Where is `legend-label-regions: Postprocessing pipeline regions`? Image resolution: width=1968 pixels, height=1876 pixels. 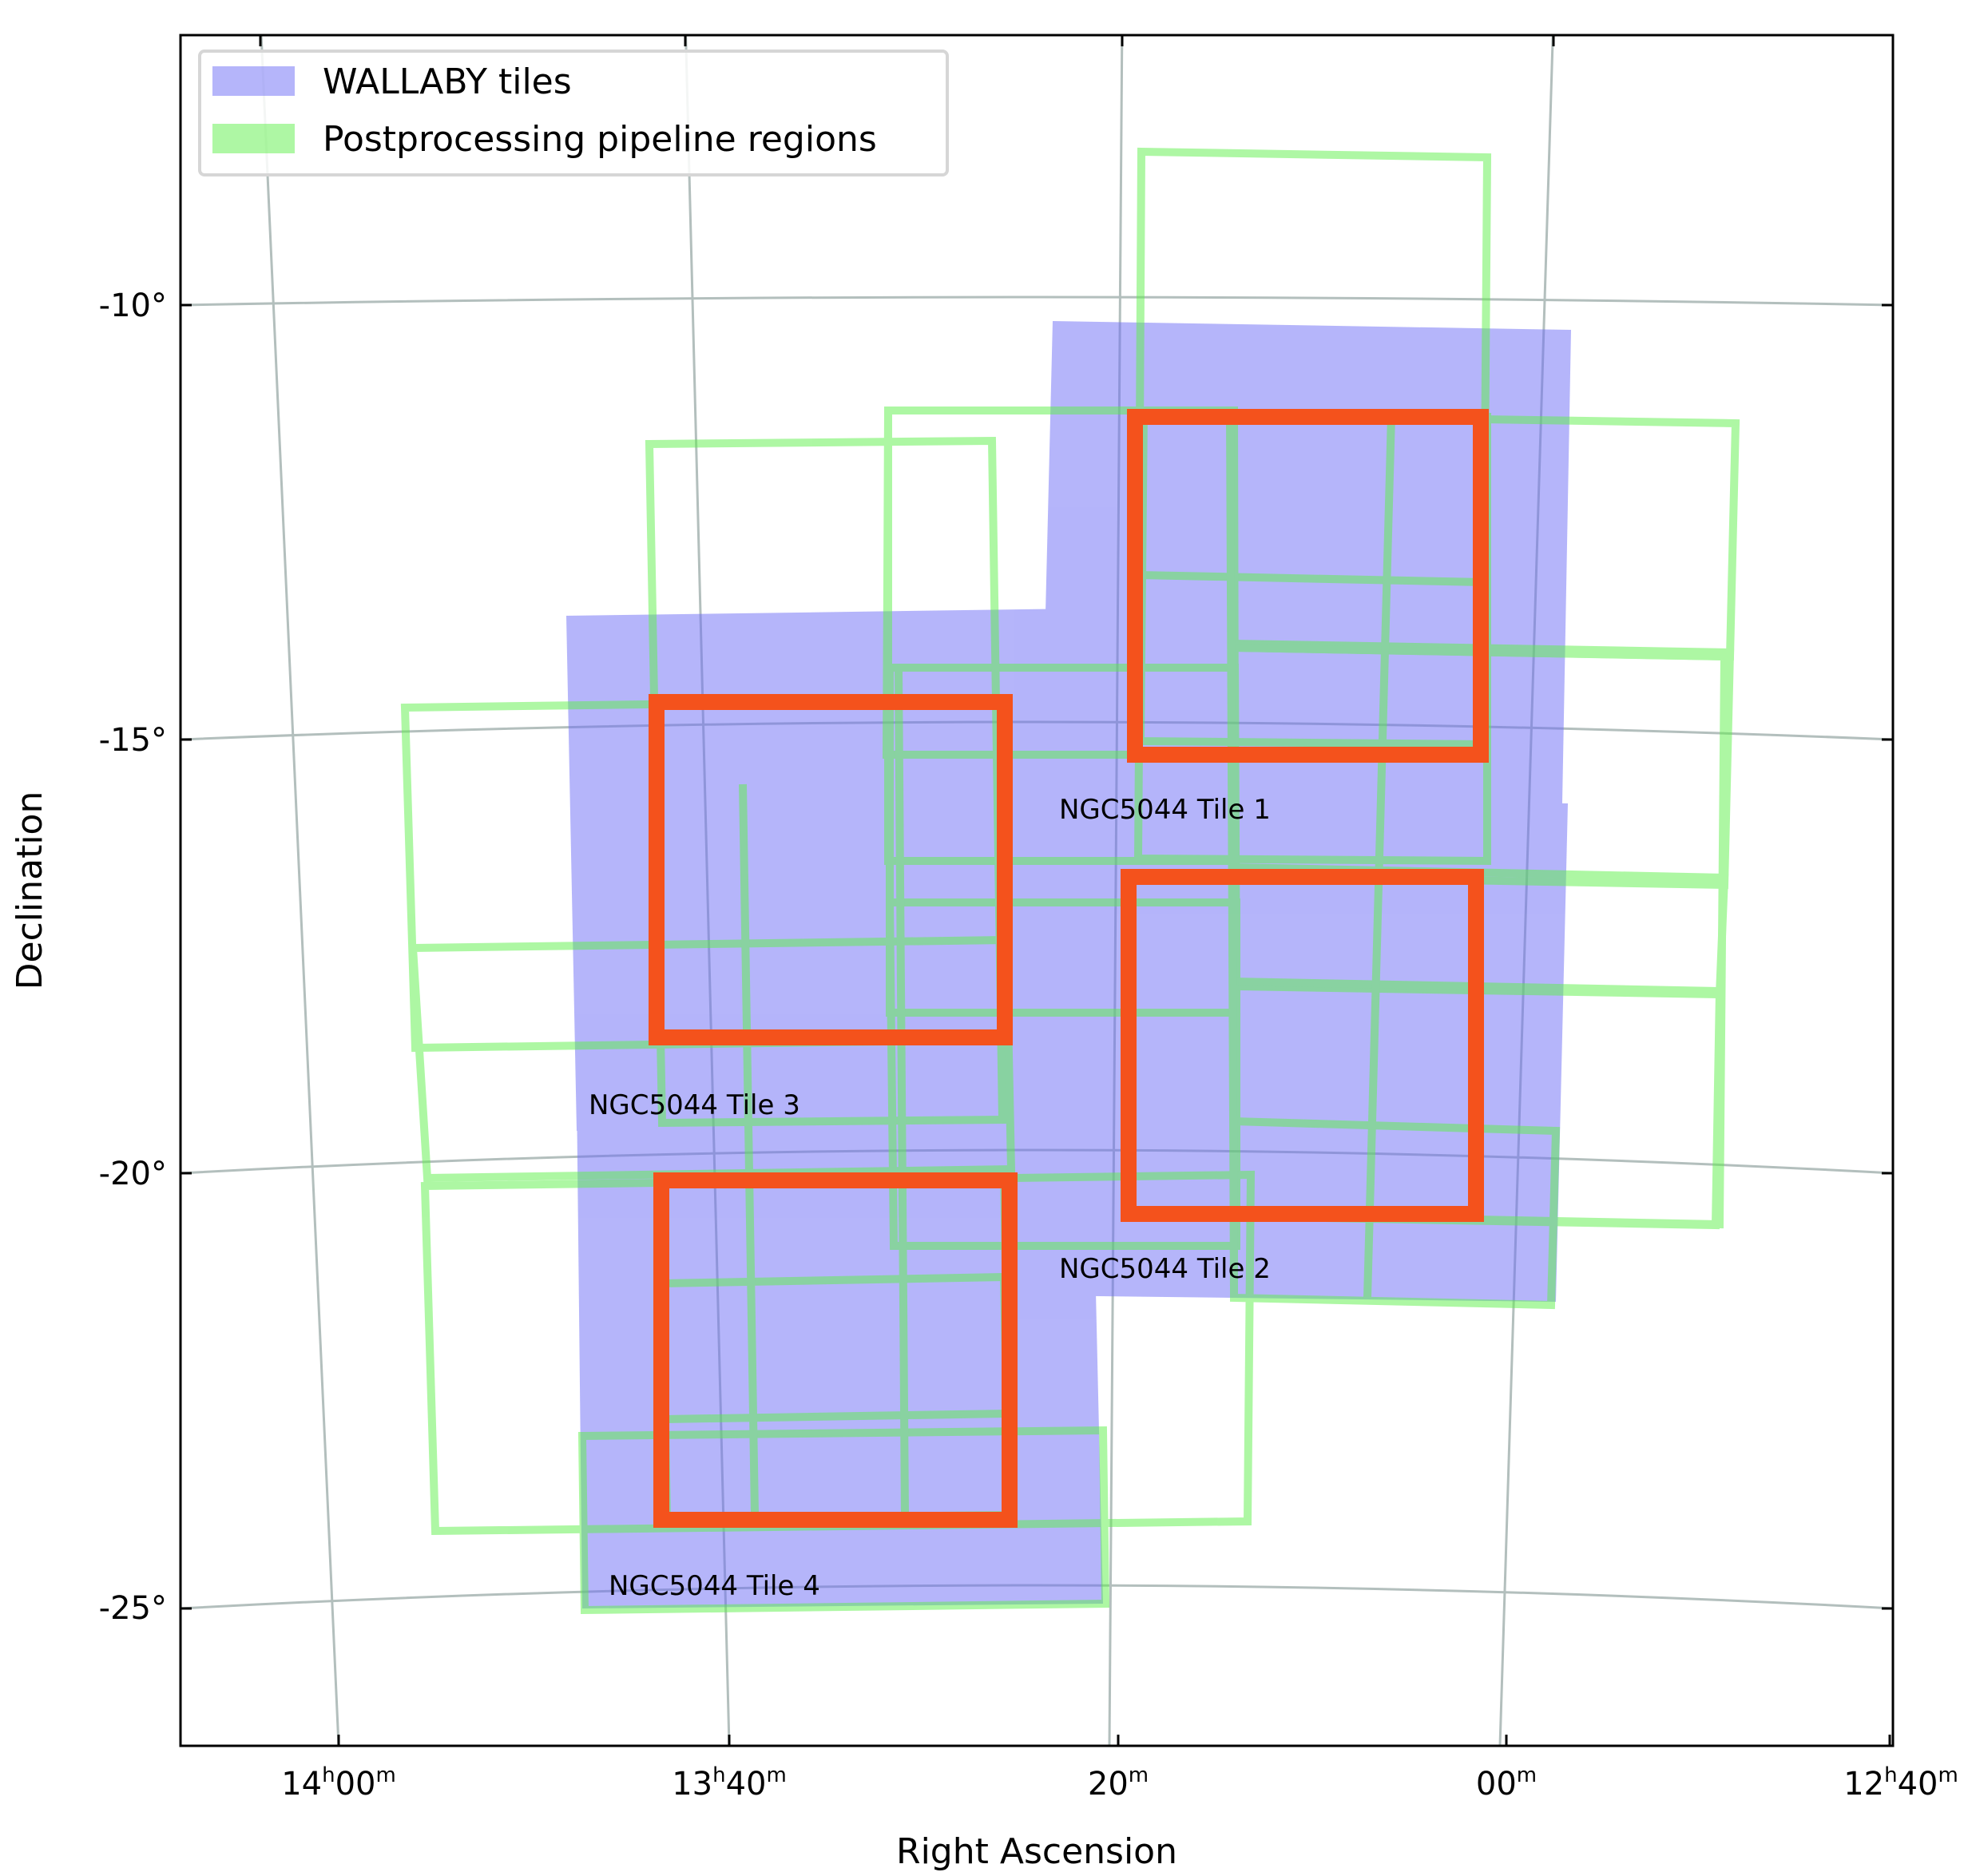 legend-label-regions: Postprocessing pipeline regions is located at coordinates (600, 139).